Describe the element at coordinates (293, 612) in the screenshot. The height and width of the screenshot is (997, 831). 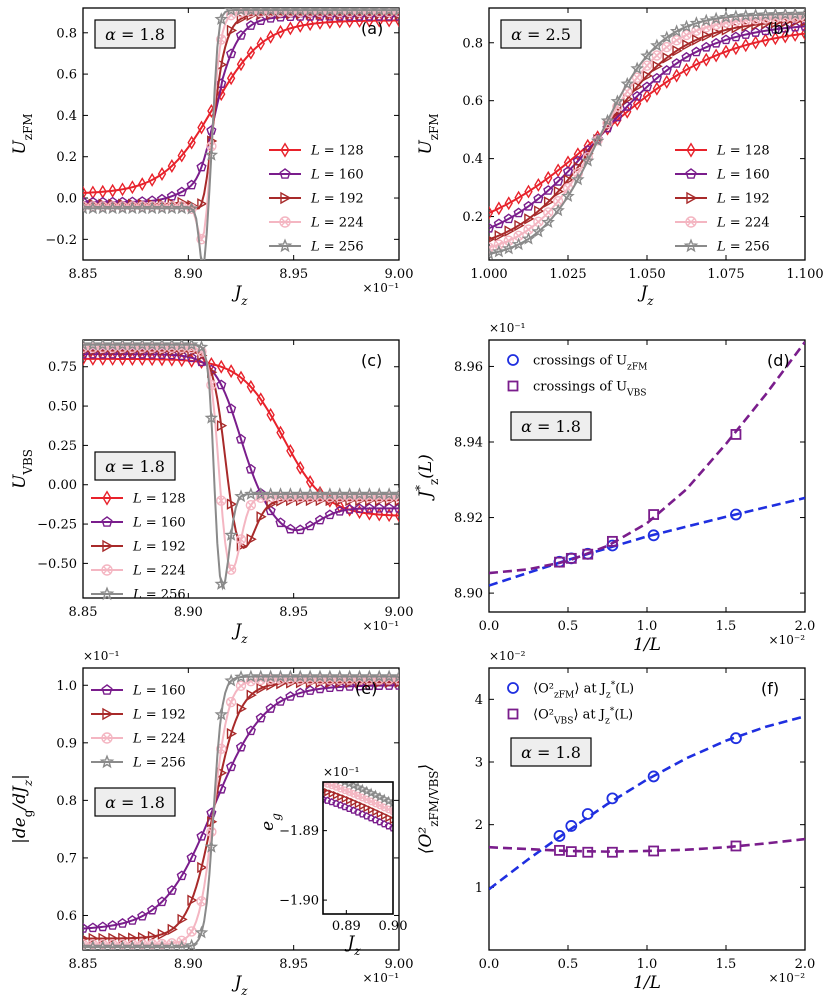
I see `panel-c-xtick-label-part: 8.95` at that location.